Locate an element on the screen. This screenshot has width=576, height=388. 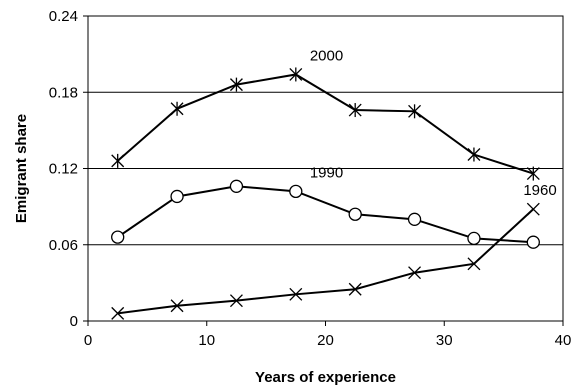
y-tick-label: 0.06 is located at coordinates (63, 245).